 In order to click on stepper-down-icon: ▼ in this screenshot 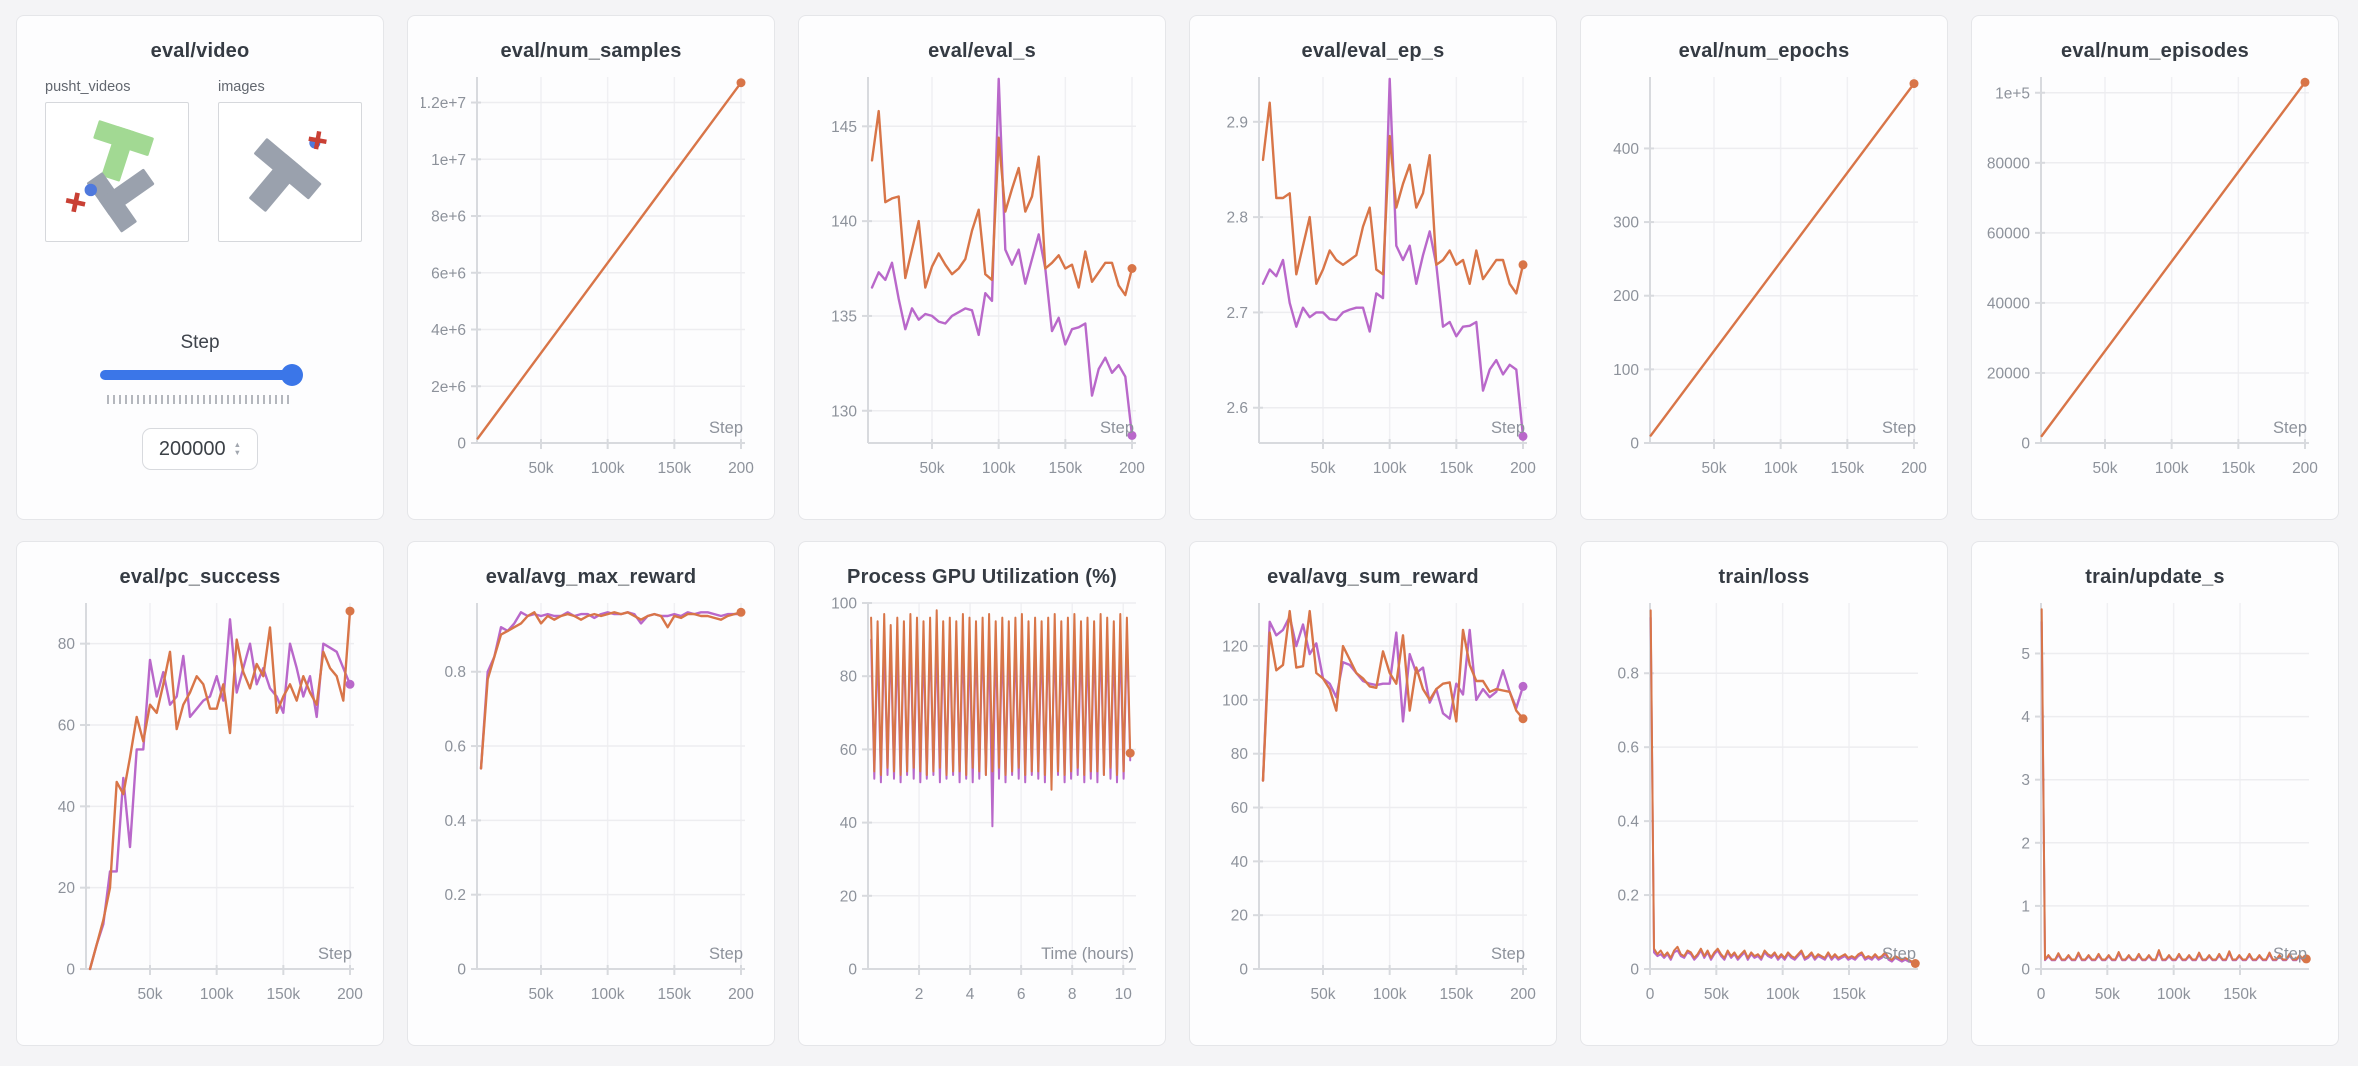, I will do `click(237, 452)`.